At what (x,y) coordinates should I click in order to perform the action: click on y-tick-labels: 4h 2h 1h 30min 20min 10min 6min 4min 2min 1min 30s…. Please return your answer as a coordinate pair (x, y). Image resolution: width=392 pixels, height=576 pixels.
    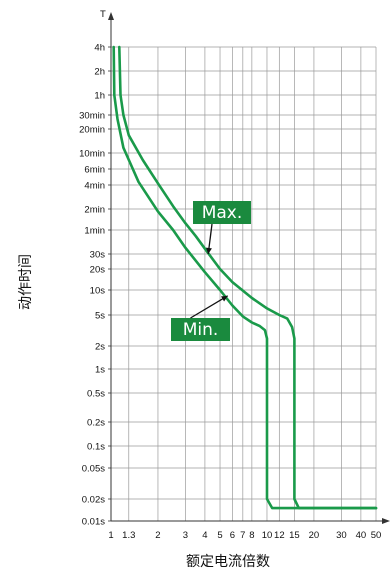
    Looking at the image, I should click on (92, 285).